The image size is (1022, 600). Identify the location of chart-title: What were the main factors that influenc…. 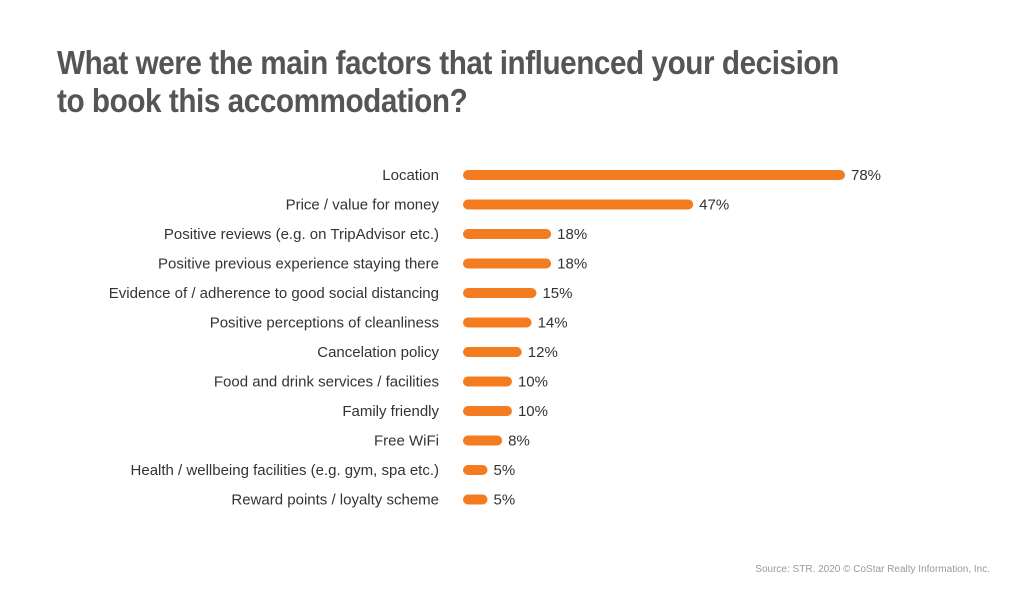
(448, 81).